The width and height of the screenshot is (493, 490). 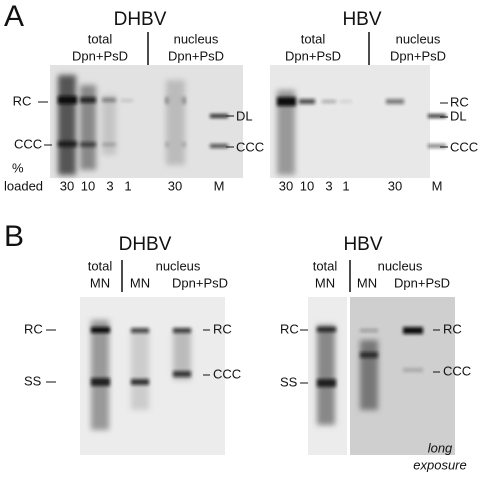 I want to click on note: long, so click(x=440, y=447).